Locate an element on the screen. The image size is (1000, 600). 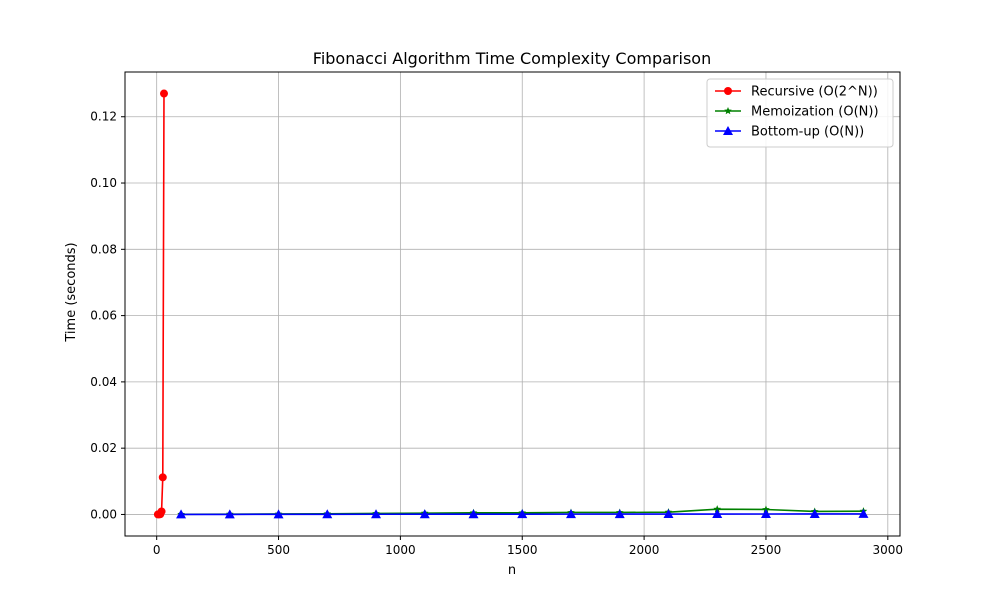
legend-label: Memoization (O(N)) is located at coordinates (815, 112).